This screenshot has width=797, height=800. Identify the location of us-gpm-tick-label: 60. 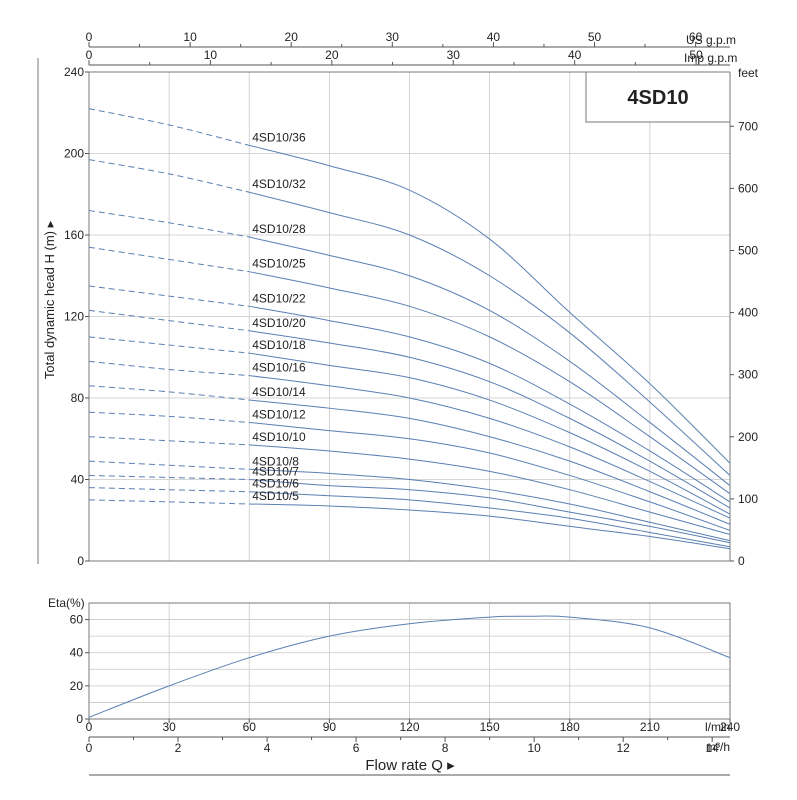
(696, 37).